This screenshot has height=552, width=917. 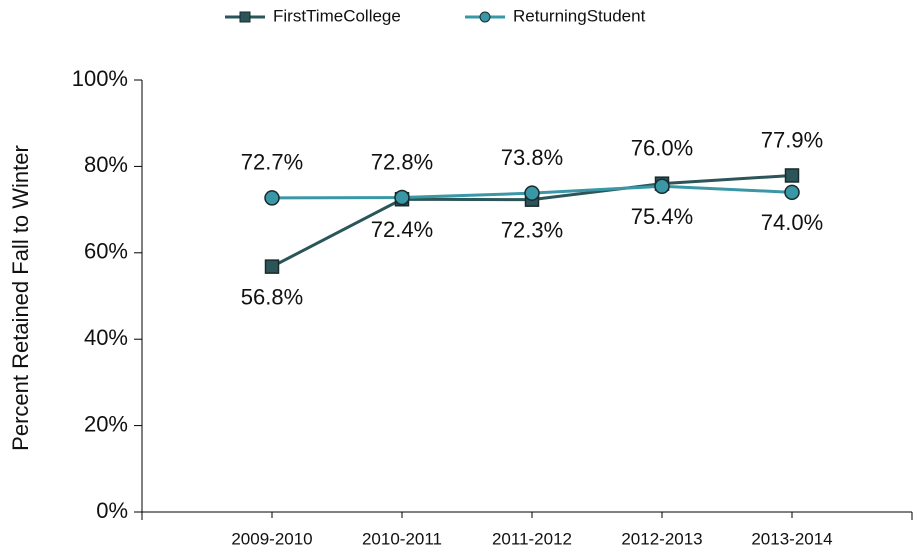 What do you see at coordinates (661, 538) in the screenshot?
I see `x-tick-label: 2012-2013` at bounding box center [661, 538].